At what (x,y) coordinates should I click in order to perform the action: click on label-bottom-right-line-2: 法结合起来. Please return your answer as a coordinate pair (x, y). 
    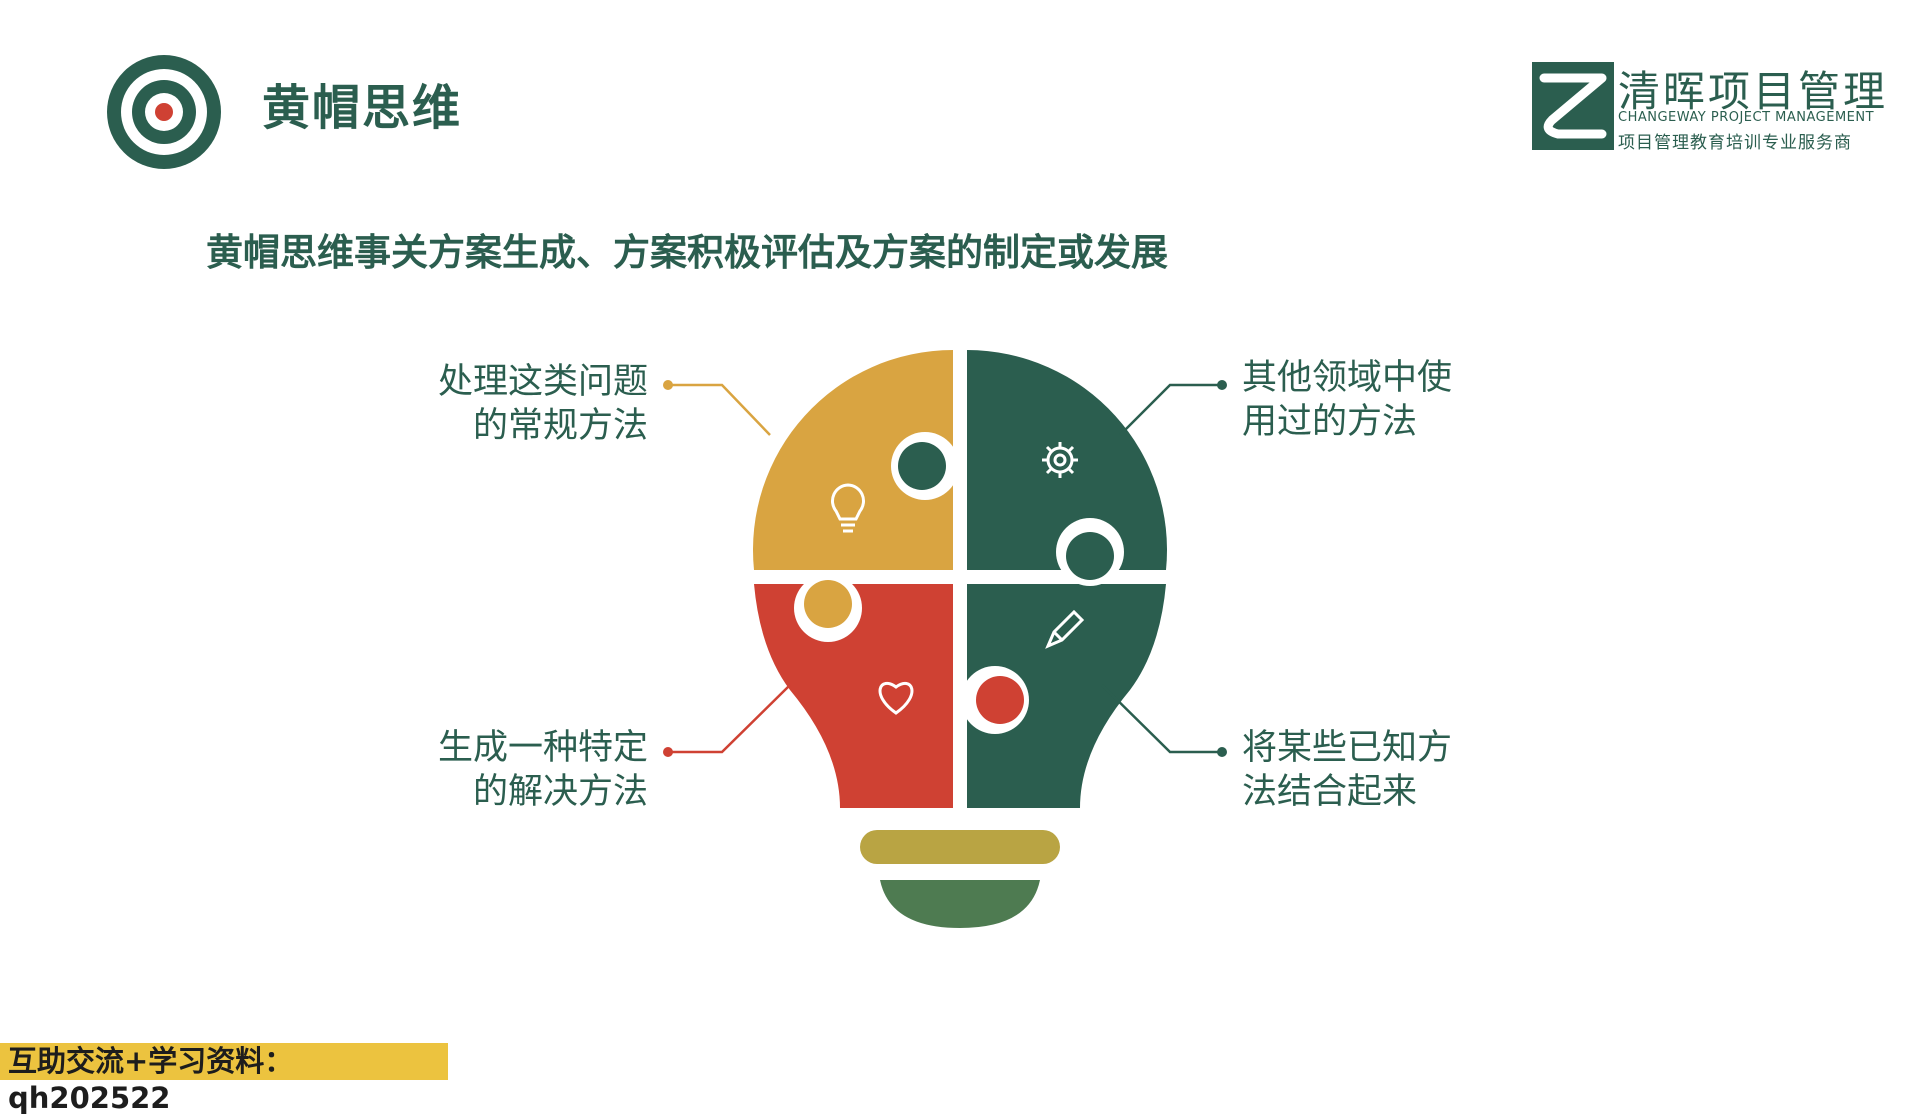
    Looking at the image, I should click on (1330, 792).